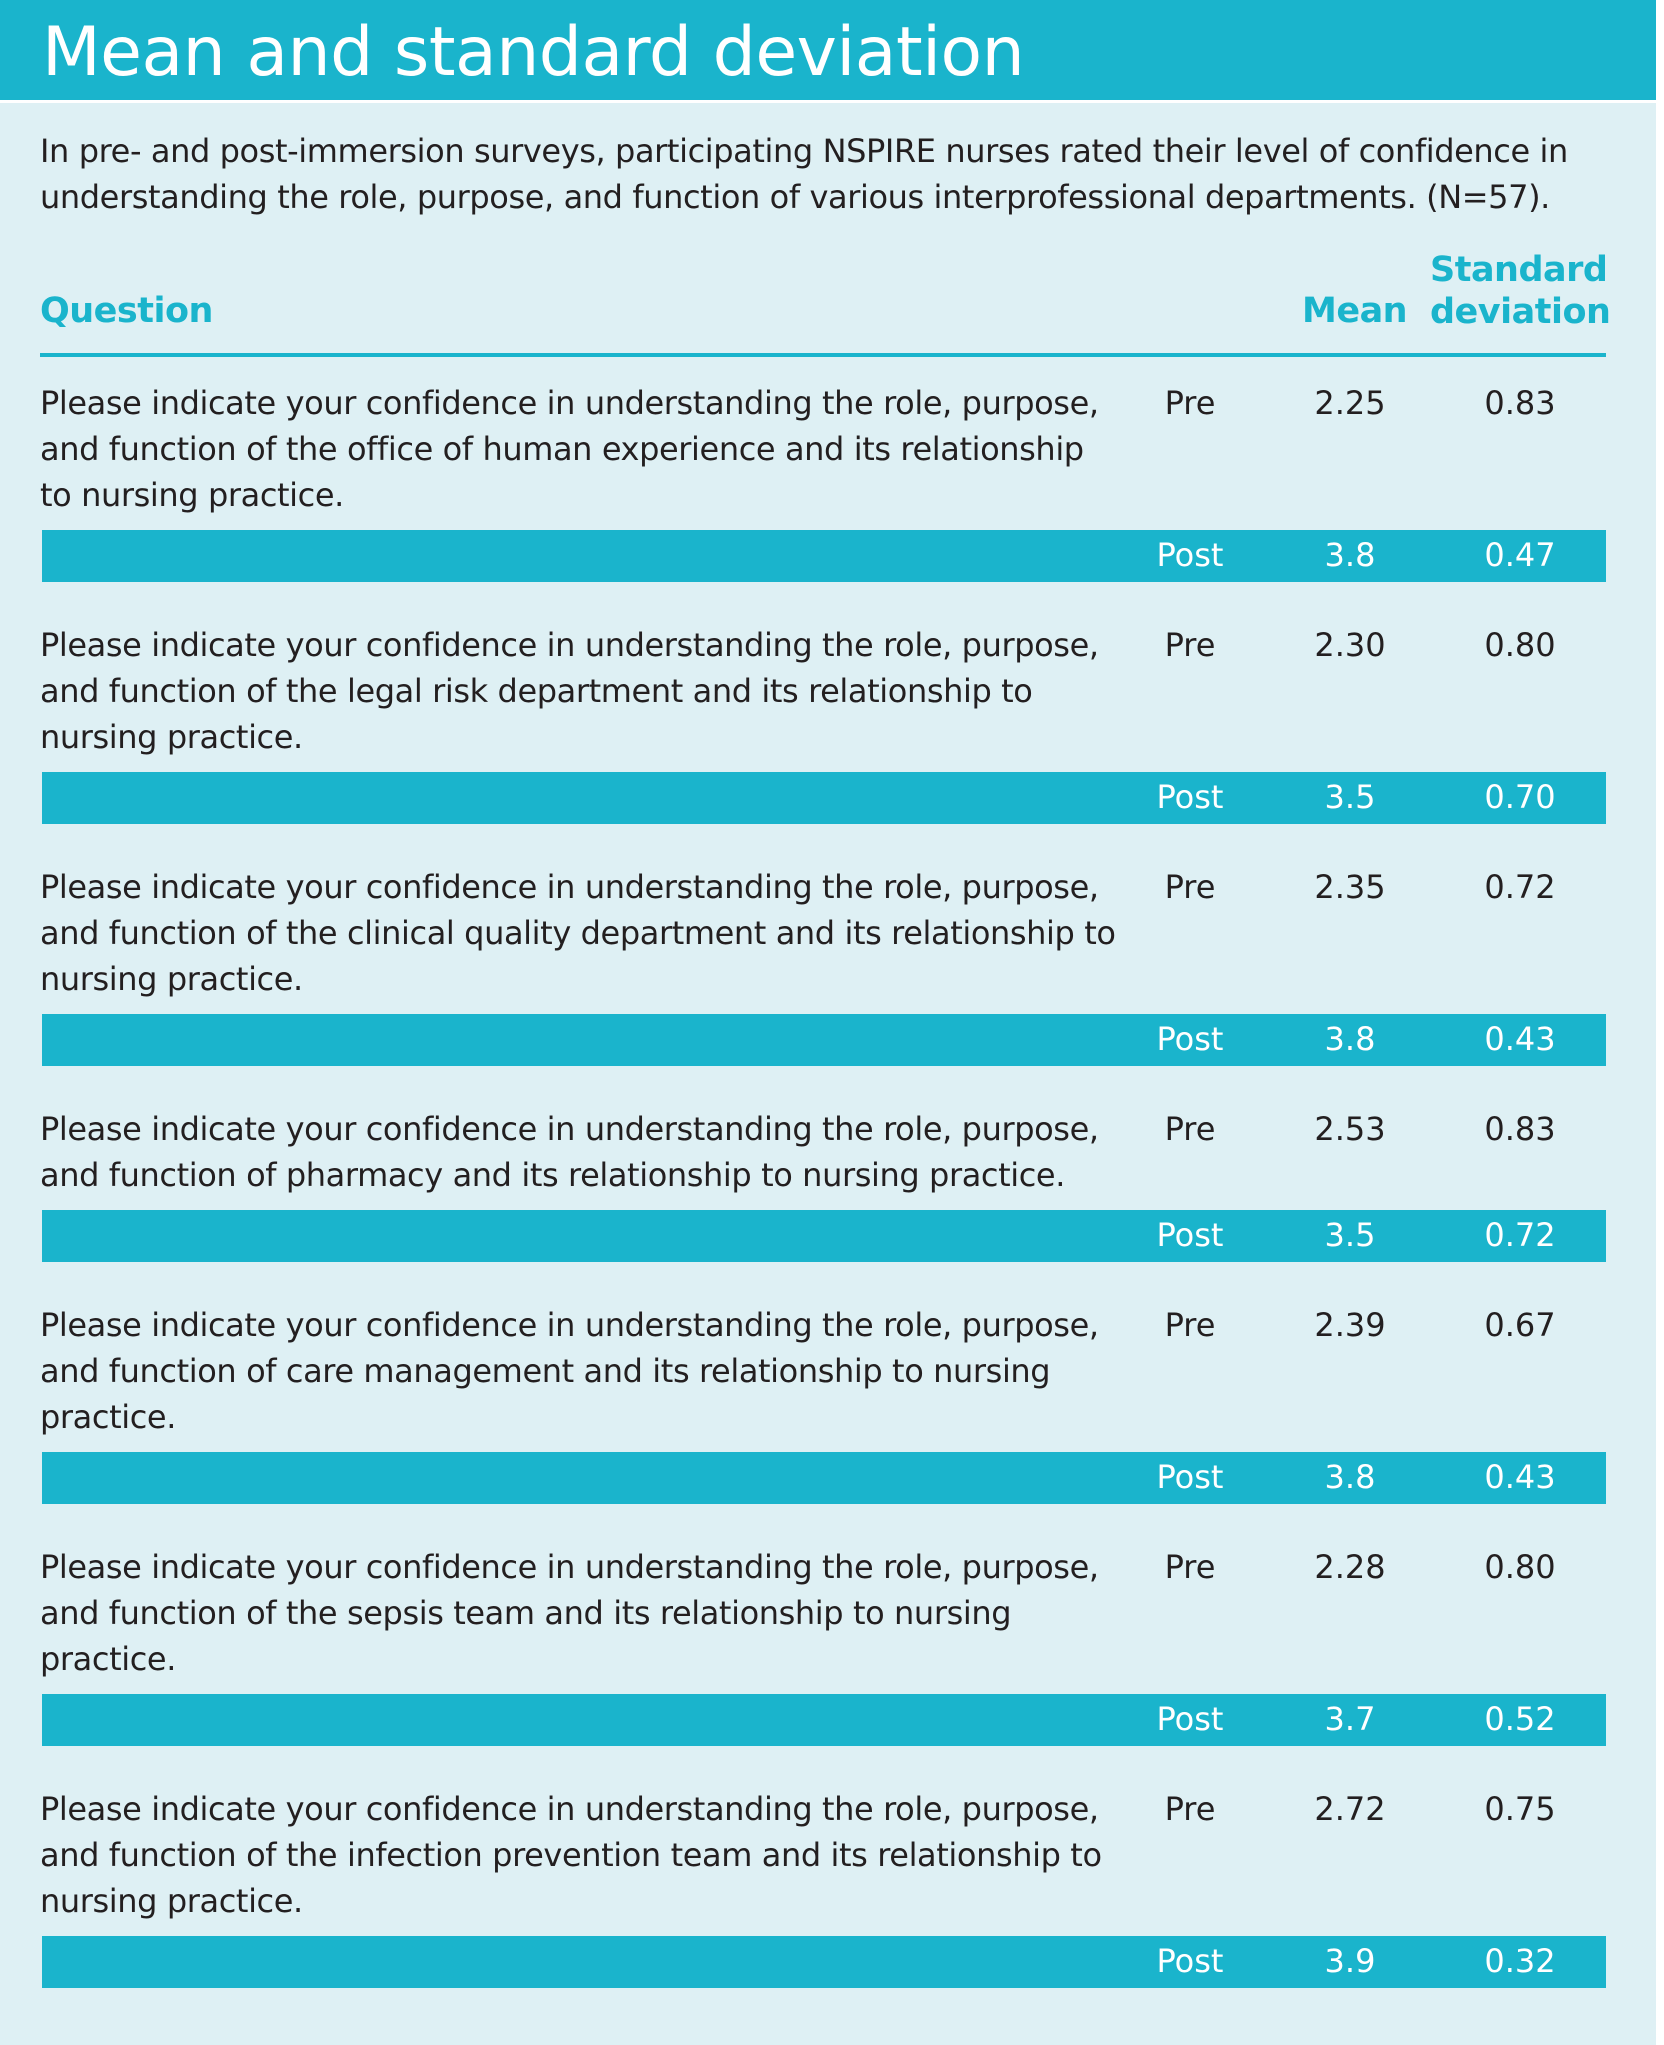 The width and height of the screenshot is (1664, 2045). I want to click on post-row: Post 3.5 0.72, so click(824, 1236).